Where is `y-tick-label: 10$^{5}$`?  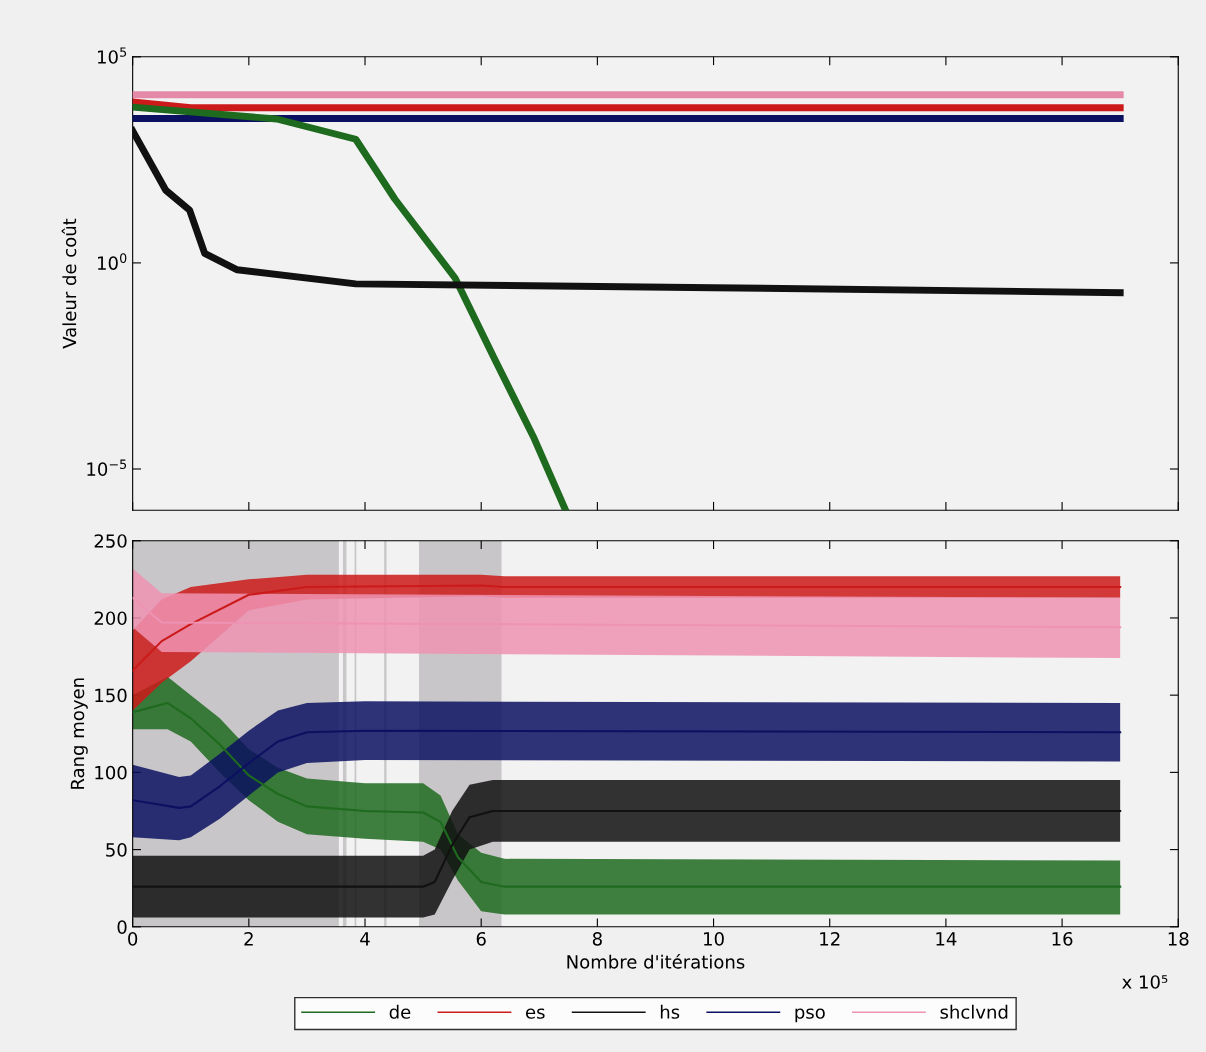 y-tick-label: 10$^{5}$ is located at coordinates (112, 55).